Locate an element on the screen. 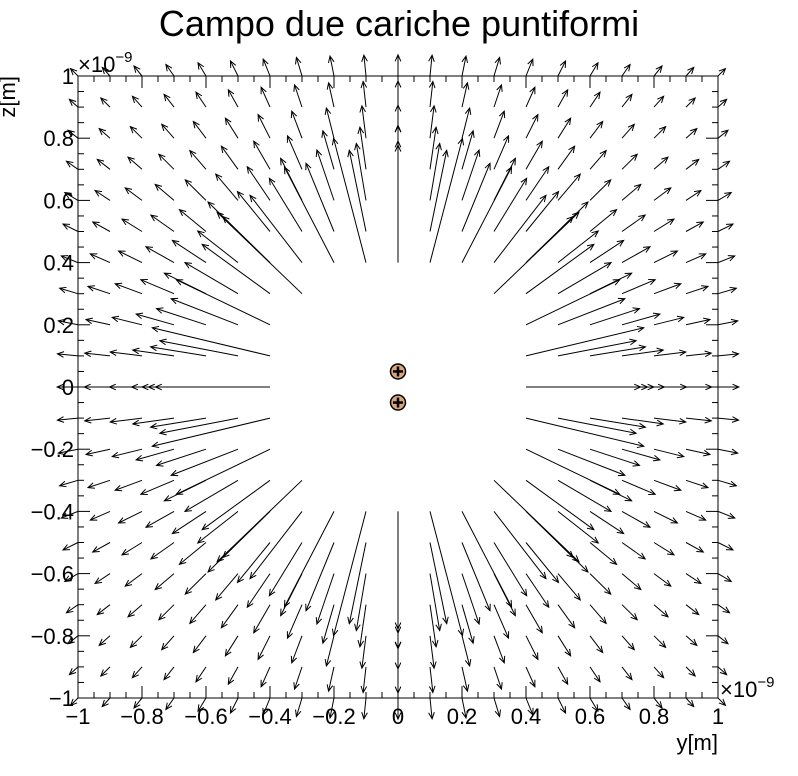 This screenshot has height=776, width=798. x-exponent-base: ×10 is located at coordinates (738, 689).